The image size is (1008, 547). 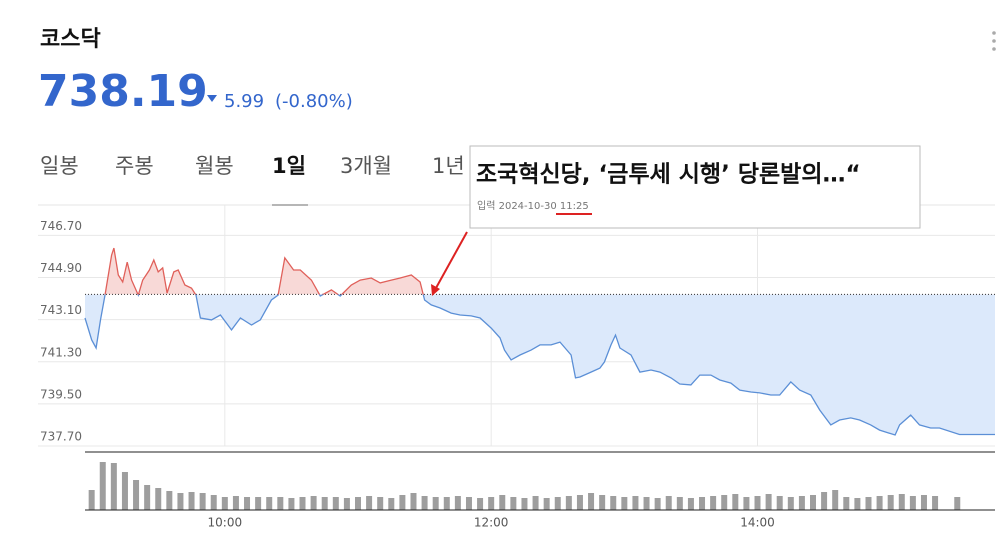 I want to click on change-pct: (-0.80%), so click(x=314, y=101).